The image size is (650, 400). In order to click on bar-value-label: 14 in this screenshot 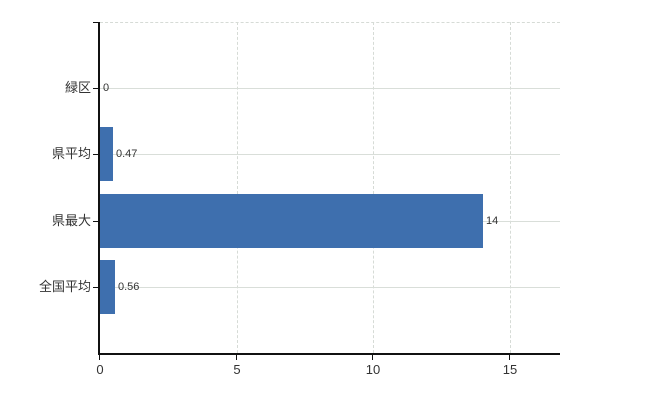, I will do `click(492, 221)`.